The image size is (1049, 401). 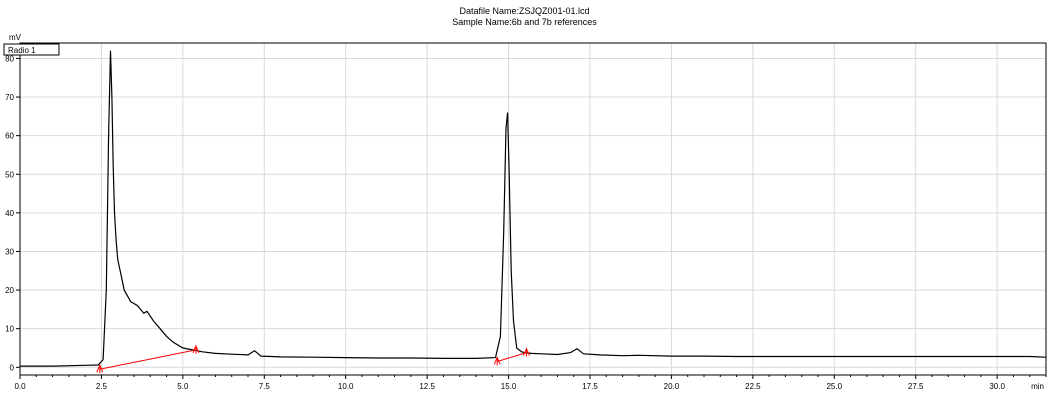 I want to click on x-tick-label: 0.0, so click(x=20, y=386).